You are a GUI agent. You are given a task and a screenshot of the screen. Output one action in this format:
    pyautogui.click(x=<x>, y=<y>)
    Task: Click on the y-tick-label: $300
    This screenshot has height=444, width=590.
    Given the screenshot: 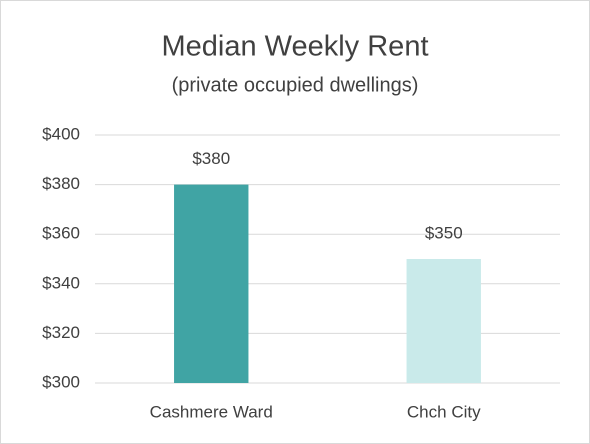 What is the action you would take?
    pyautogui.click(x=61, y=381)
    